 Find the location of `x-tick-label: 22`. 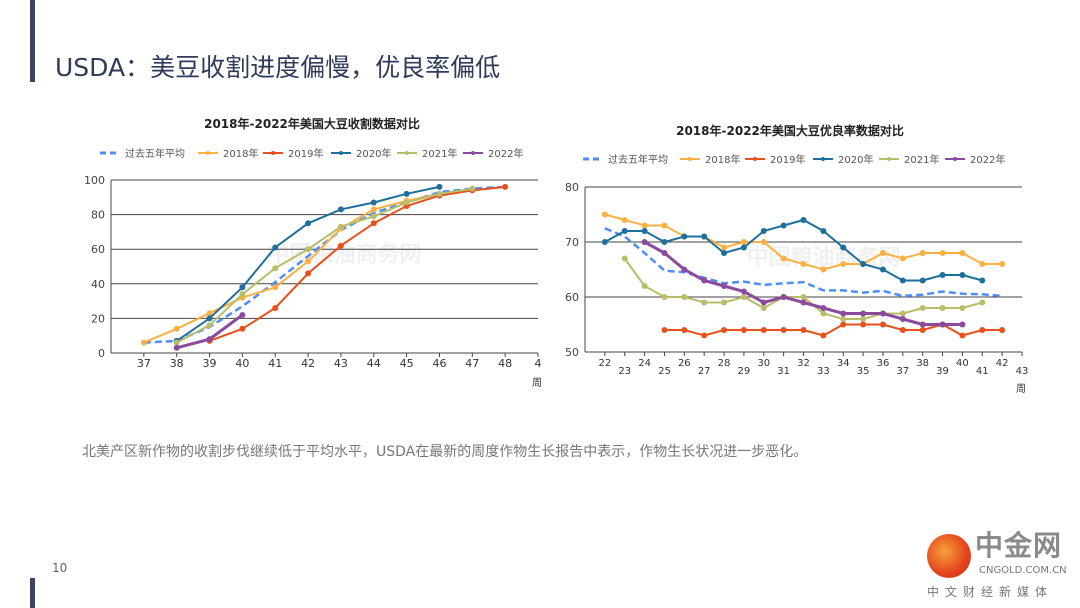

x-tick-label: 22 is located at coordinates (604, 363).